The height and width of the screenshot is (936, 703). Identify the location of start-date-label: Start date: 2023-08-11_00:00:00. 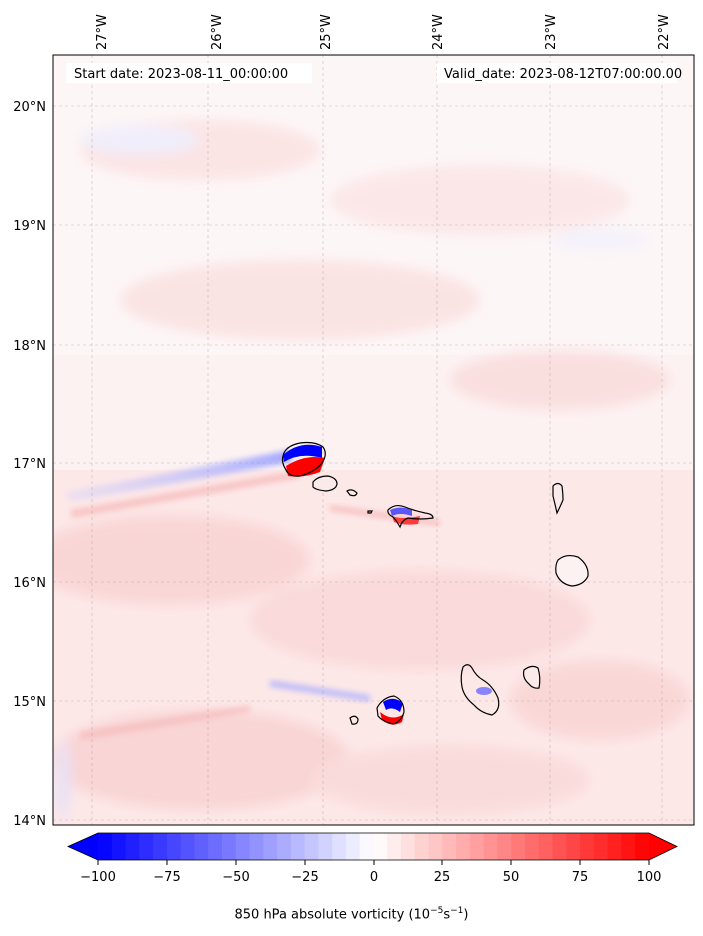
(181, 74).